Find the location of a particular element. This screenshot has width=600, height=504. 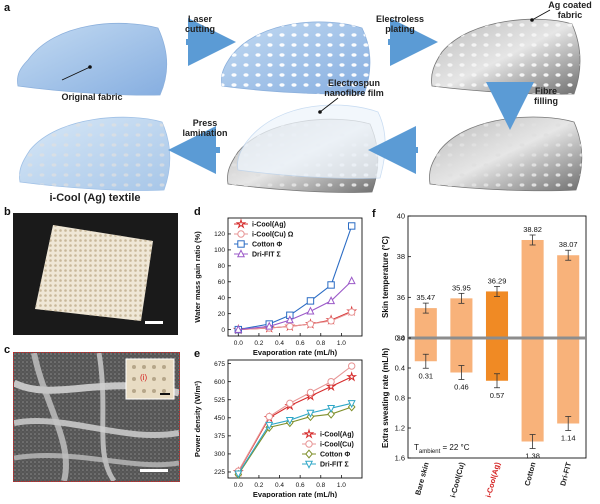

original-fabric-illustration is located at coordinates (92, 59).